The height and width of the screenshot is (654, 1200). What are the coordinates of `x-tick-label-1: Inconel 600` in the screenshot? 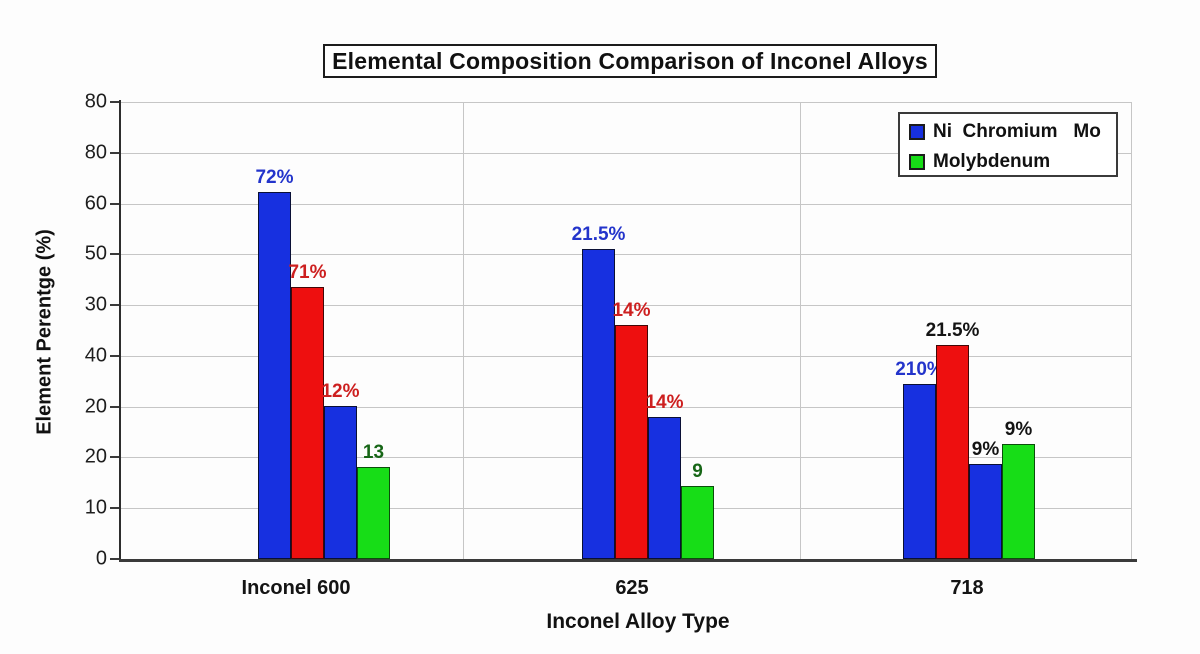 It's located at (296, 588).